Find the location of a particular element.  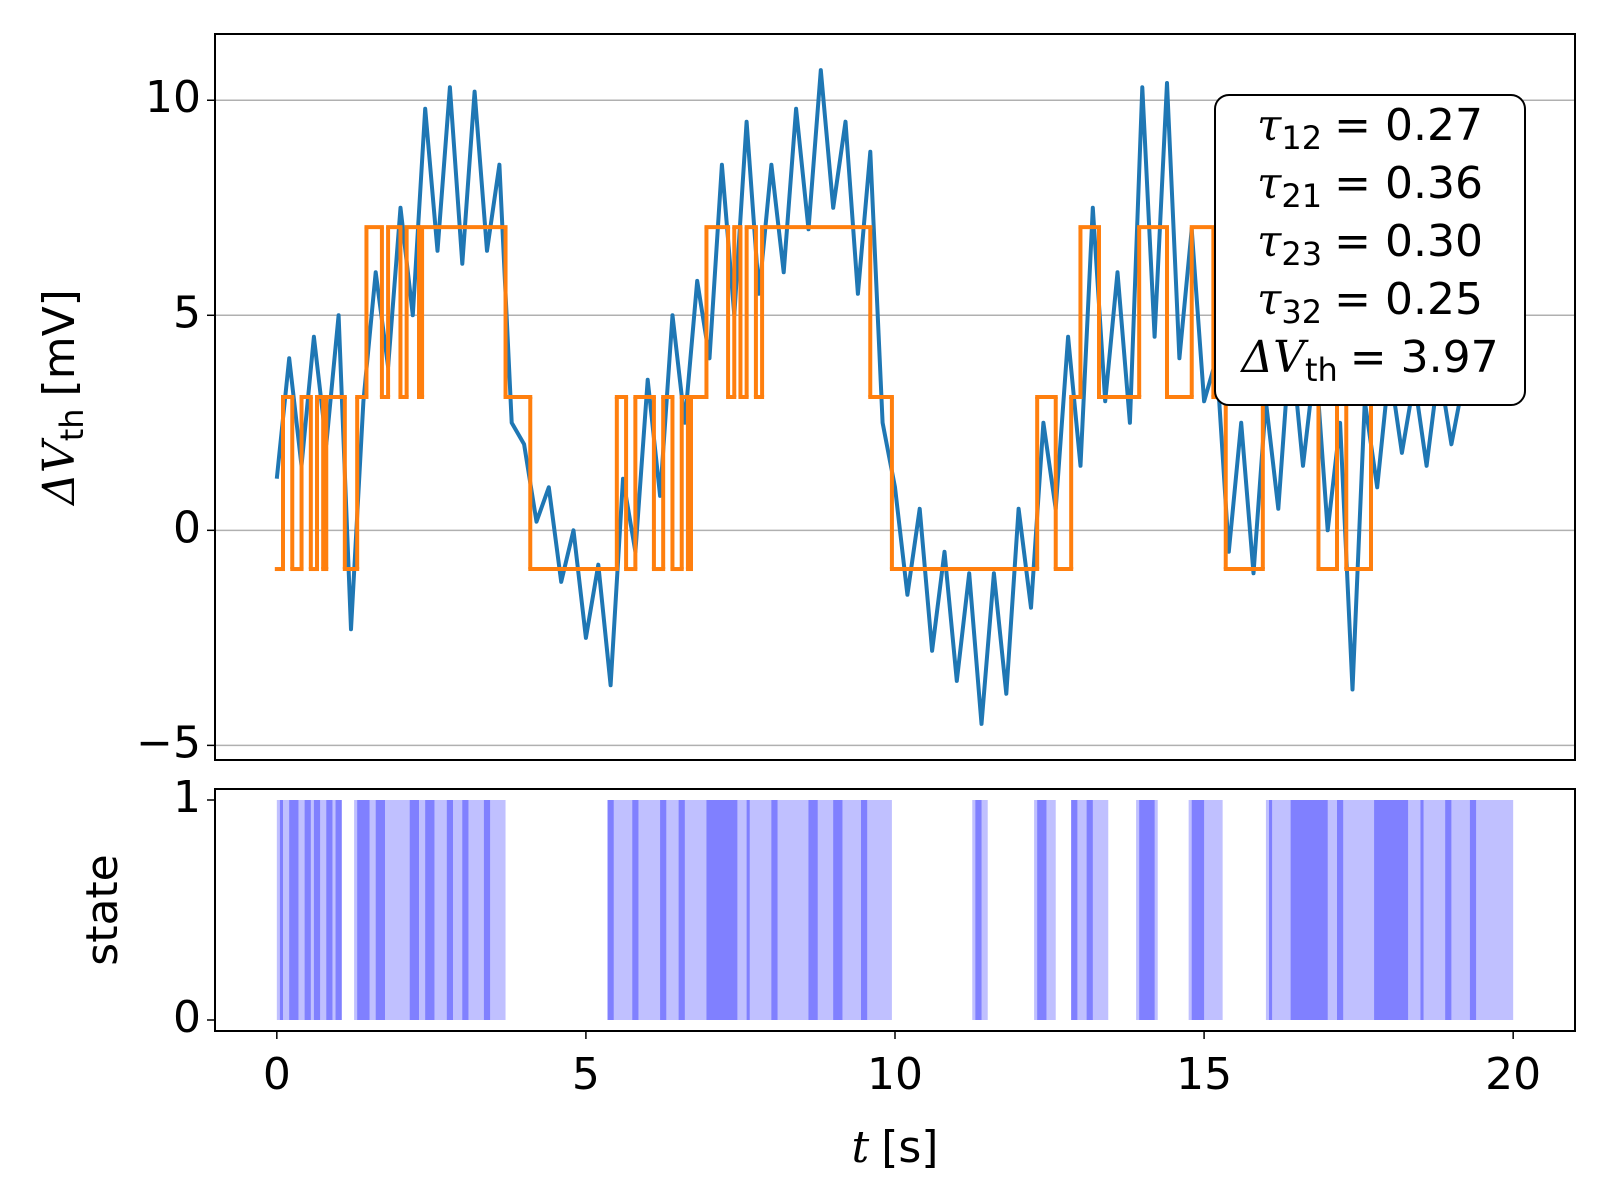

x-axis-label-symbol: t is located at coordinates (861, 1147).